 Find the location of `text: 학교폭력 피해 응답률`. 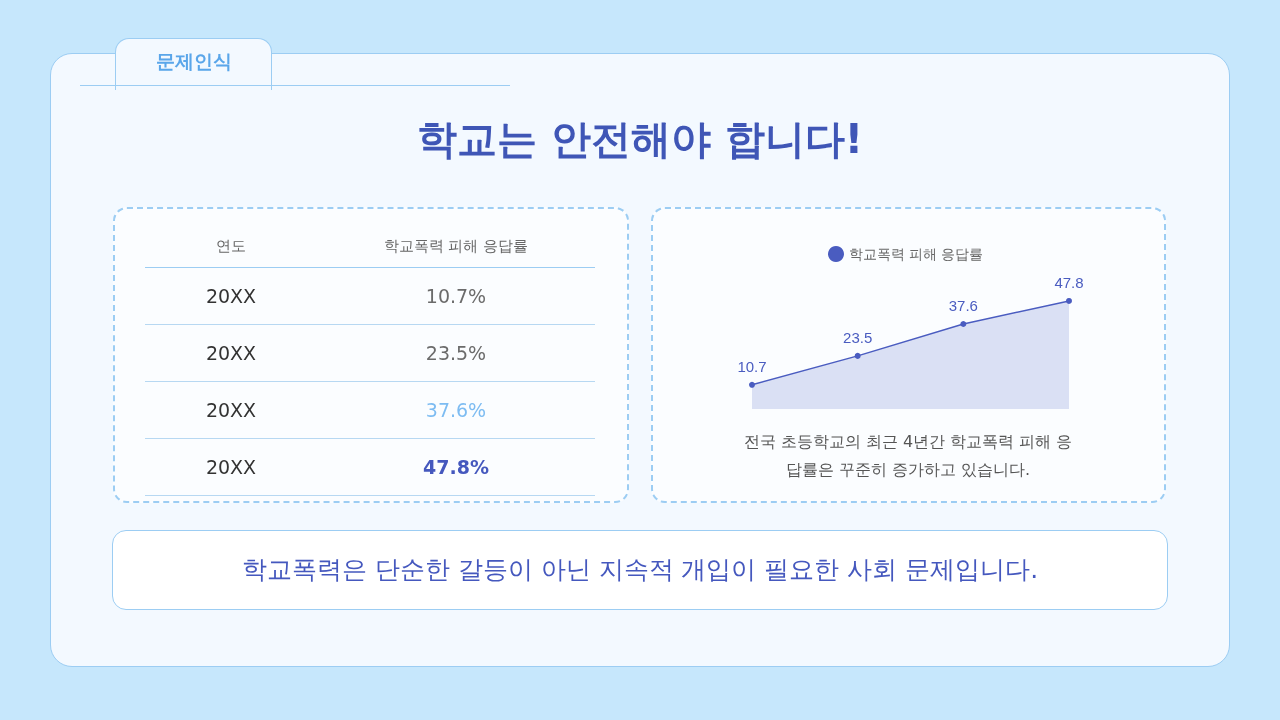

text: 학교폭력 피해 응답률 is located at coordinates (456, 246).